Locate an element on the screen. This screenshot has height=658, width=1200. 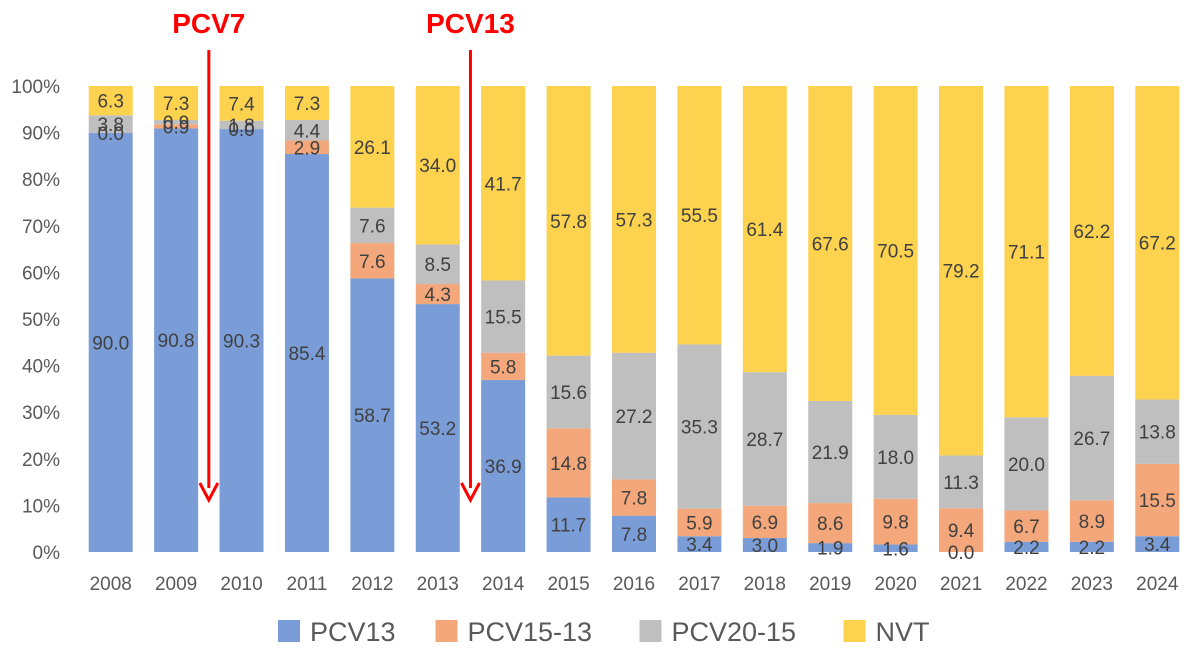
data-label: 9.4 is located at coordinates (961, 531).